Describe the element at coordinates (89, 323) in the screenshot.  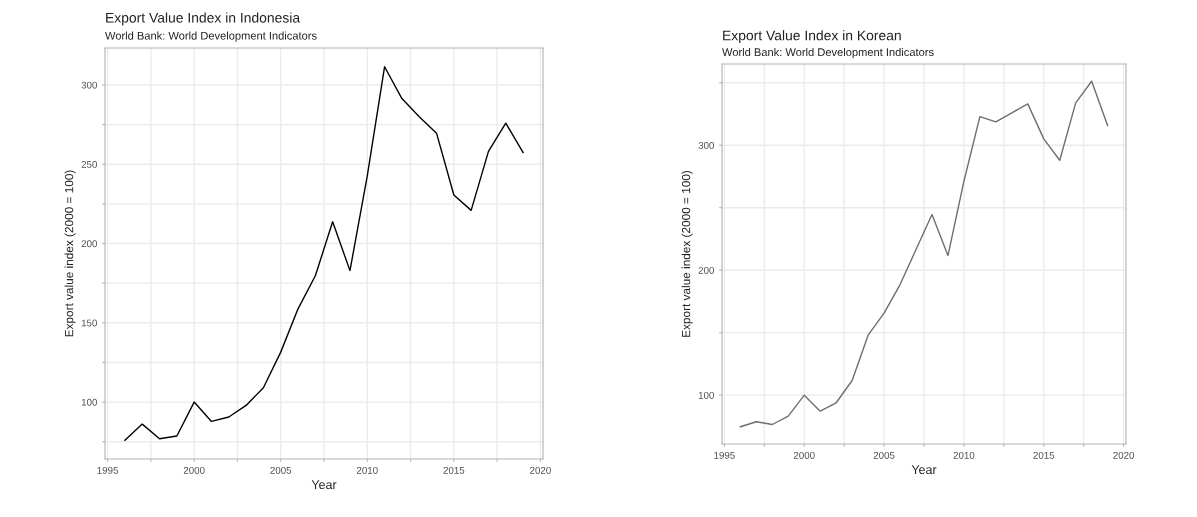
I see `y-tick-label: 150` at that location.